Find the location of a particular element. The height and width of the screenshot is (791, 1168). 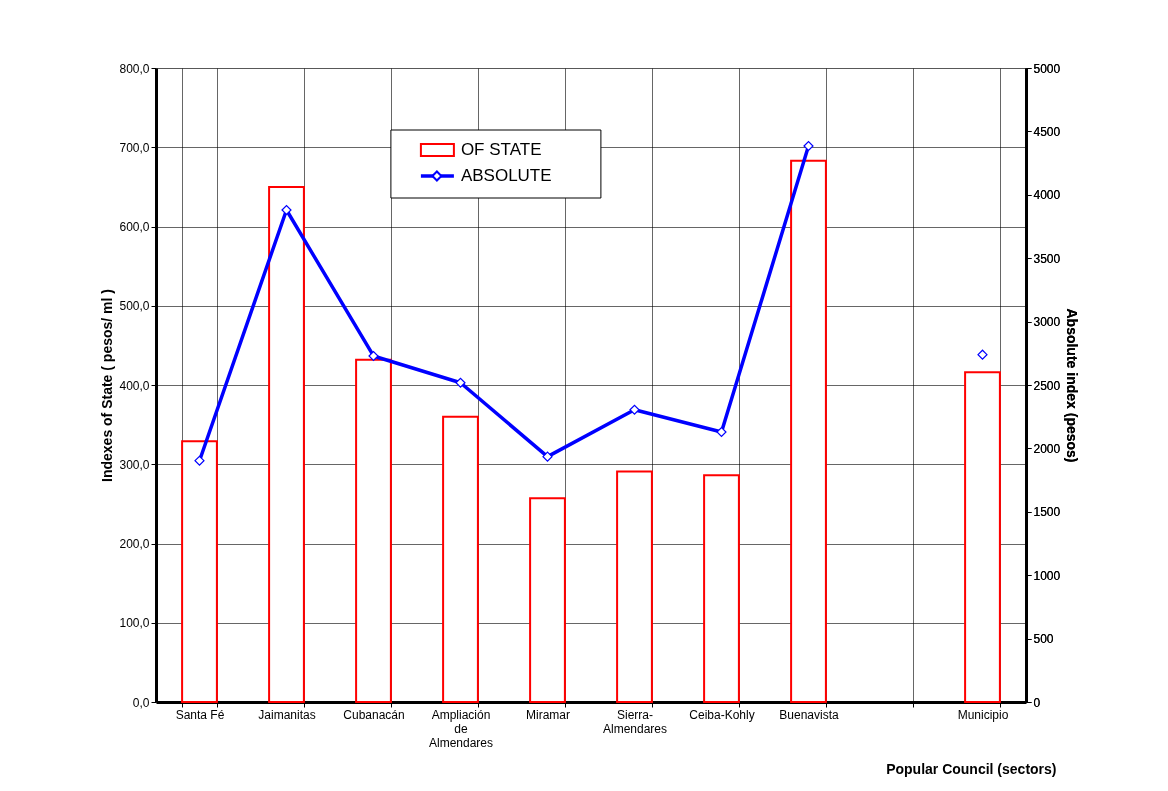

y2-tick-label: 5000 is located at coordinates (1047, 68).